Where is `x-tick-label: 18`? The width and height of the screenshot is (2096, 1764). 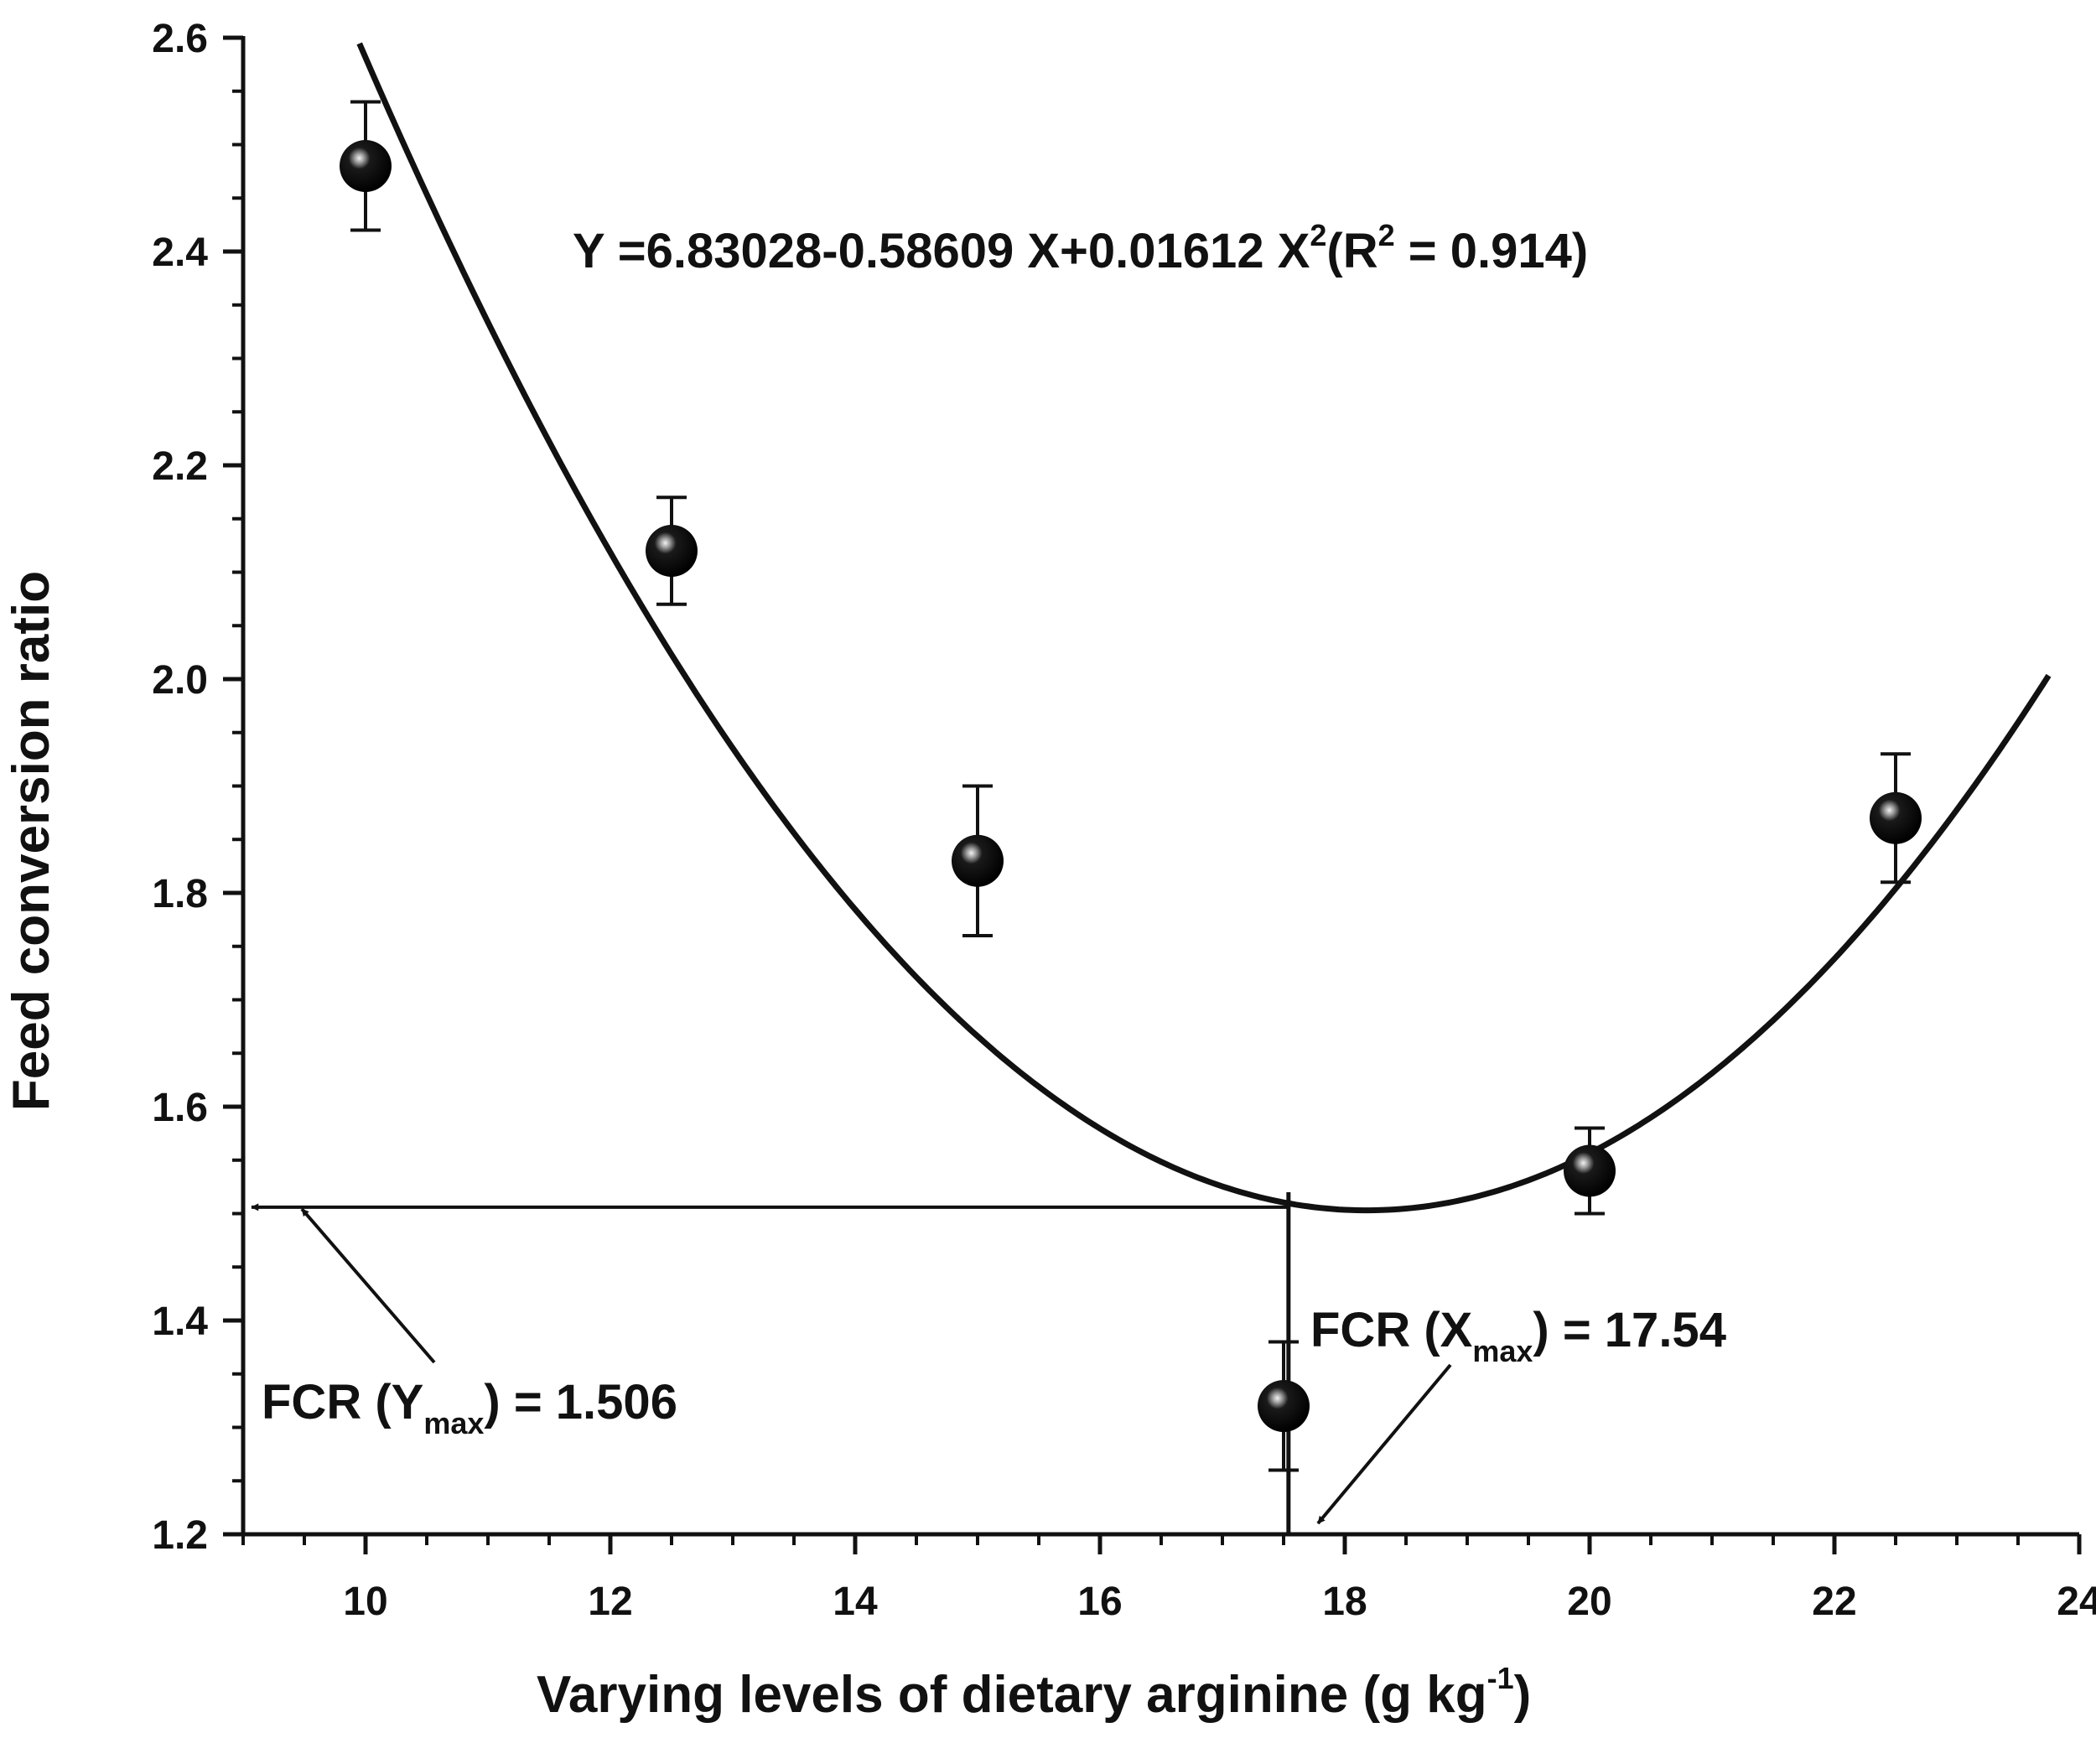
x-tick-label: 18 is located at coordinates (1345, 1602).